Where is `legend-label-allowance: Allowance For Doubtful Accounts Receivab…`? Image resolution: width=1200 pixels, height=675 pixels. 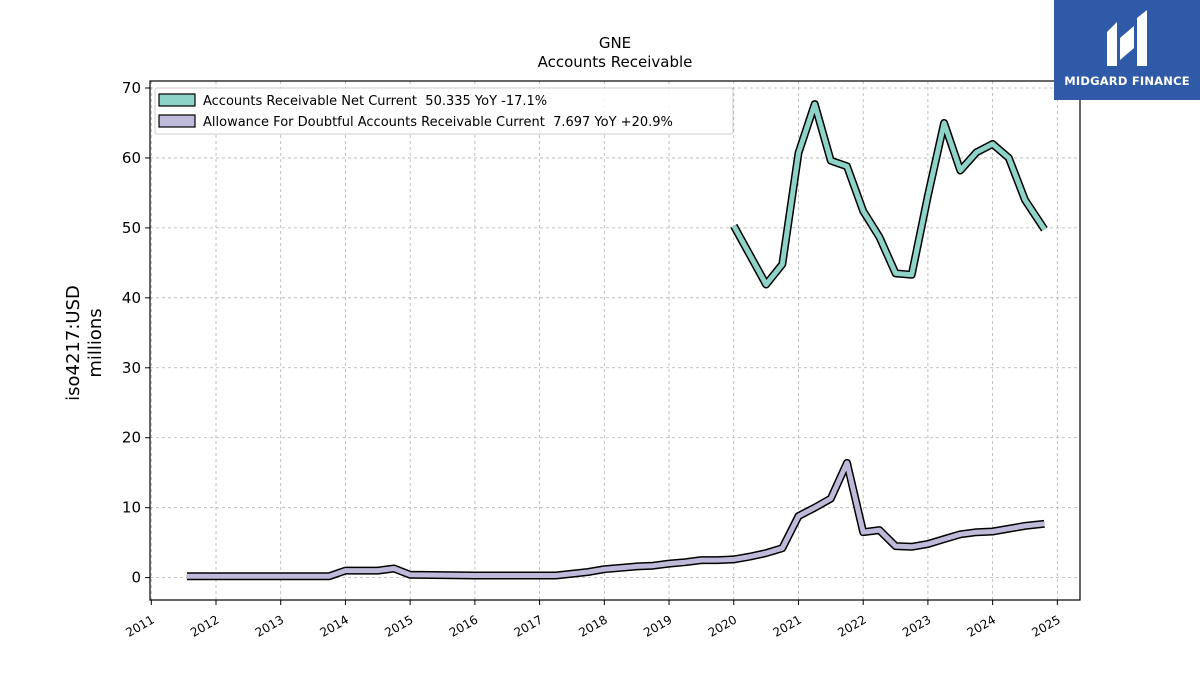
legend-label-allowance: Allowance For Doubtful Accounts Receivab… is located at coordinates (438, 122).